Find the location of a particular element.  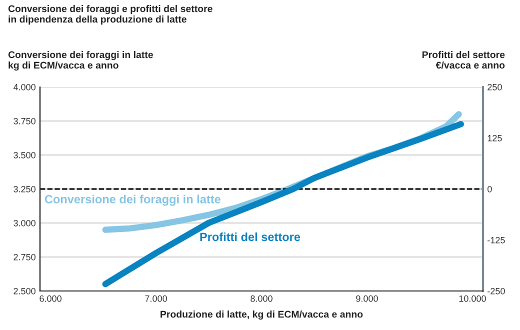

y-tick-label: 3.750 is located at coordinates (25, 121).